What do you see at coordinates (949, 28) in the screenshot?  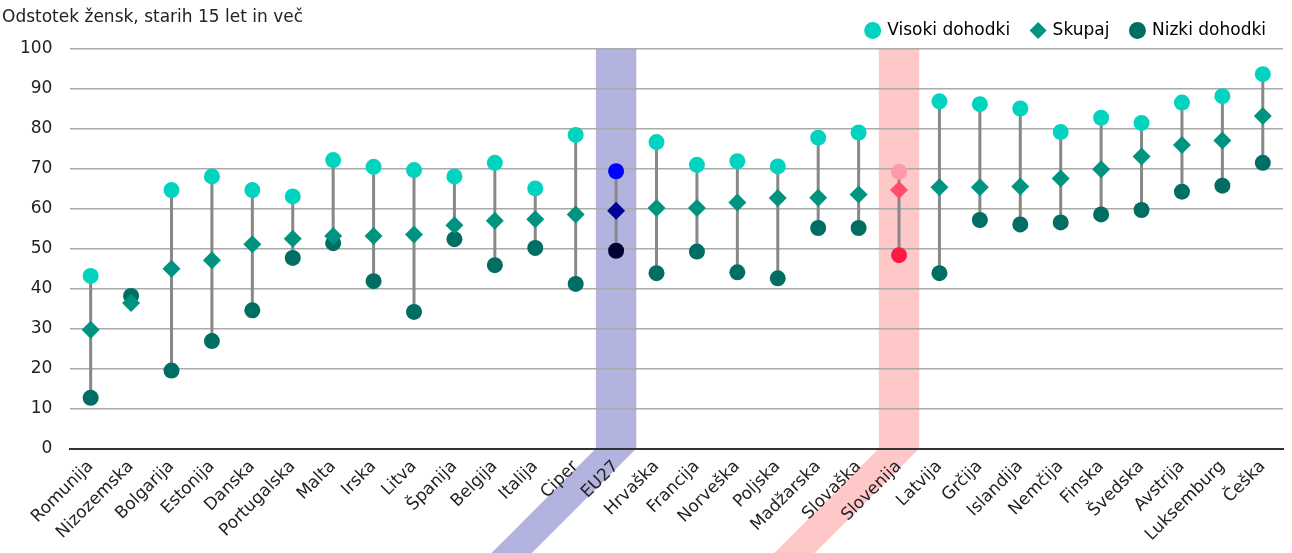 I see `legend-label: Visoki dohodki` at bounding box center [949, 28].